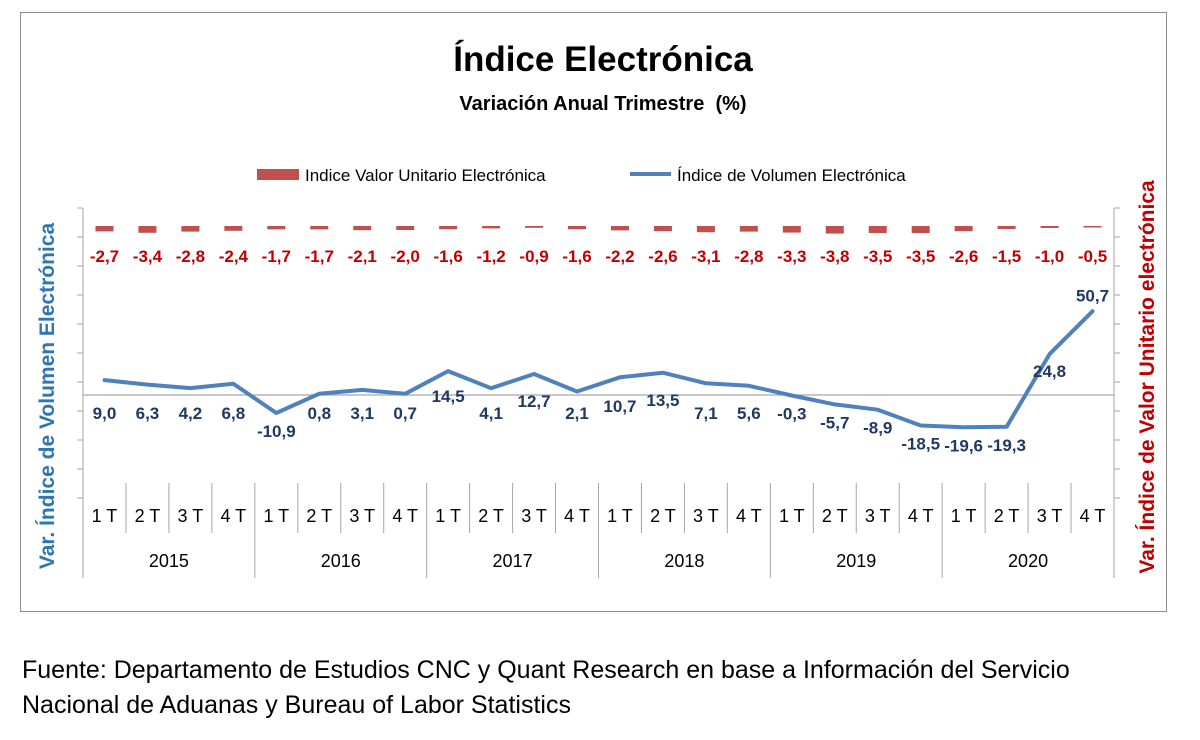  What do you see at coordinates (749, 413) in the screenshot?
I see `volumen-data-label: 5,6` at bounding box center [749, 413].